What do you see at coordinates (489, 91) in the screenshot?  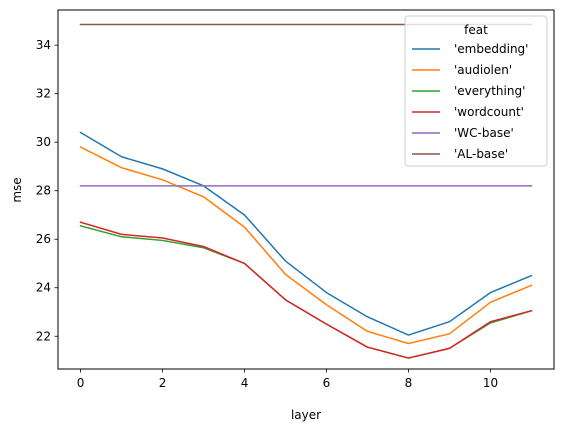 I see `legend-label-2: 'everything'` at bounding box center [489, 91].